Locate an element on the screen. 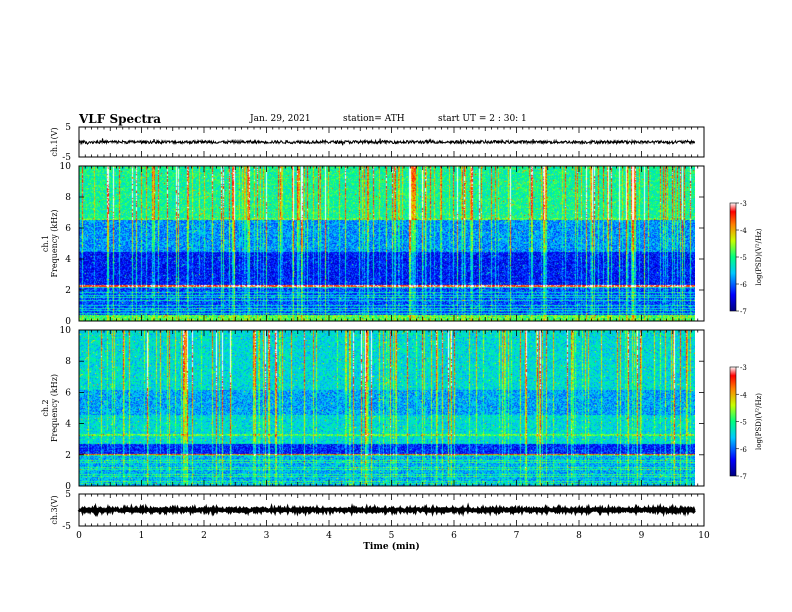 Image resolution: width=792 pixels, height=612 pixels. x-tick-label: 6 is located at coordinates (454, 536).